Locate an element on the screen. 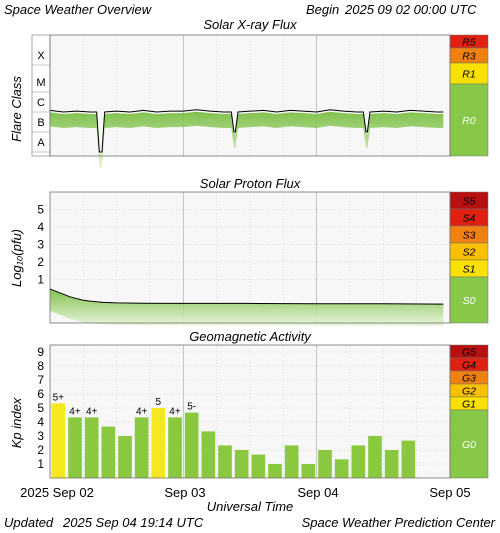 Image resolution: width=500 pixels, height=533 pixels. kp-ytick: 6 is located at coordinates (40, 394).